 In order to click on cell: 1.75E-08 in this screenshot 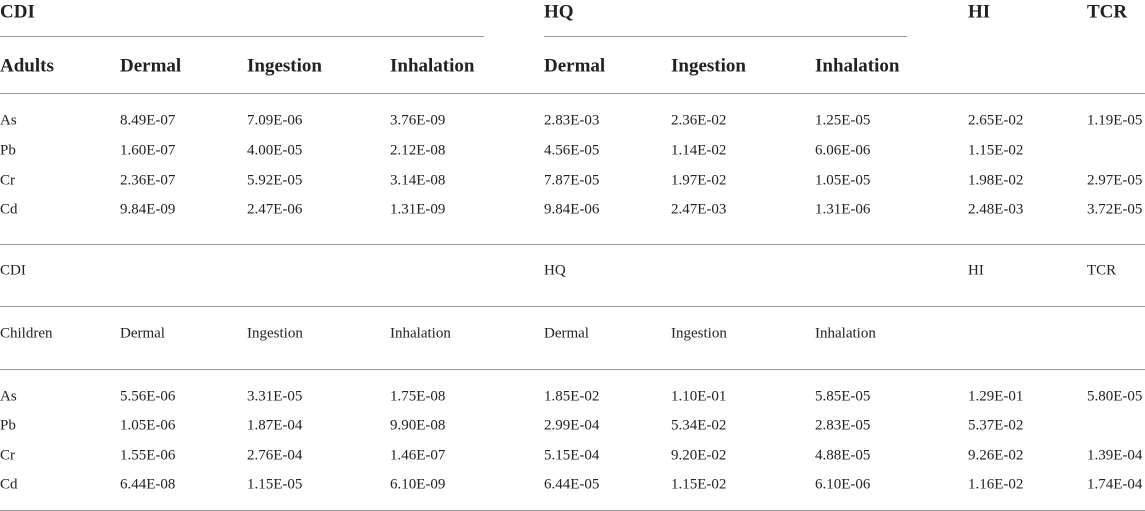, I will do `click(418, 396)`.